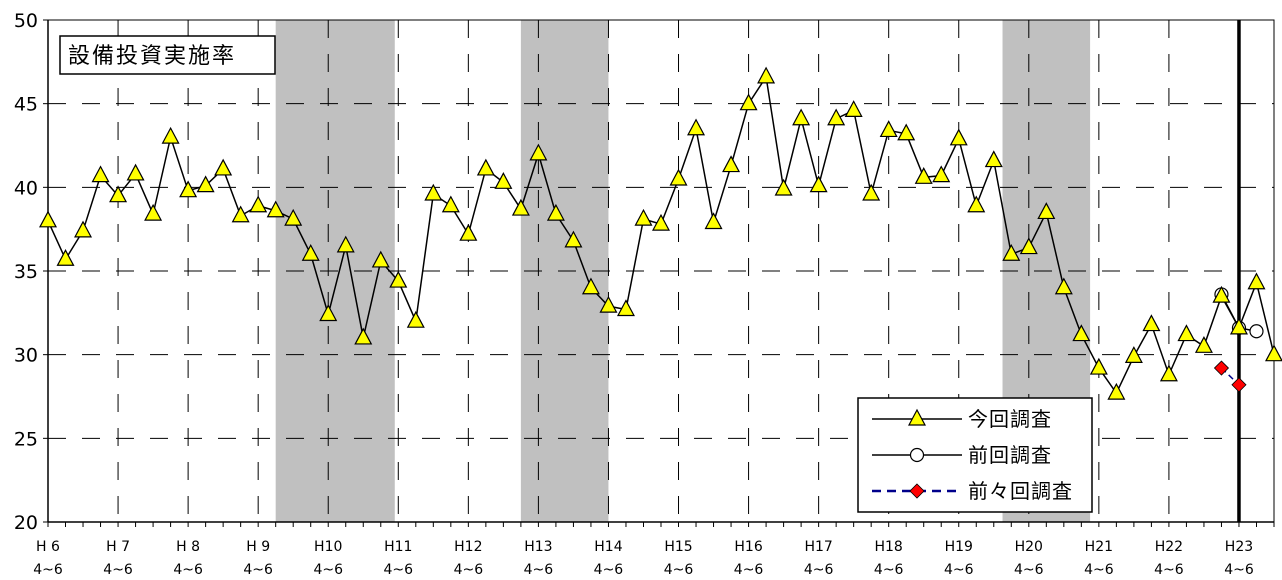 The height and width of the screenshot is (580, 1282). Describe the element at coordinates (258, 547) in the screenshot. I see `x-tick-label-year: H 9` at that location.